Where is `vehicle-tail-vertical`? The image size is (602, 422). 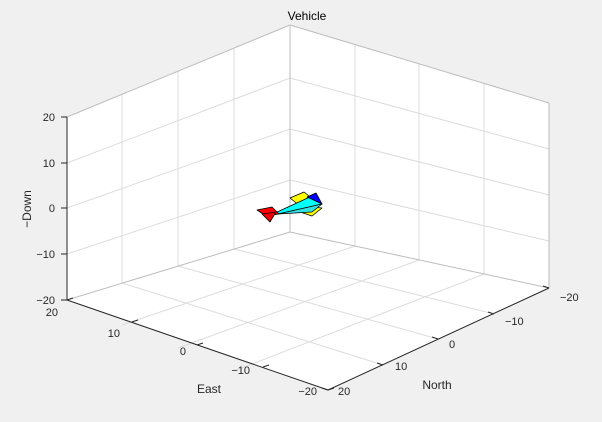 vehicle-tail-vertical is located at coordinates (269, 217).